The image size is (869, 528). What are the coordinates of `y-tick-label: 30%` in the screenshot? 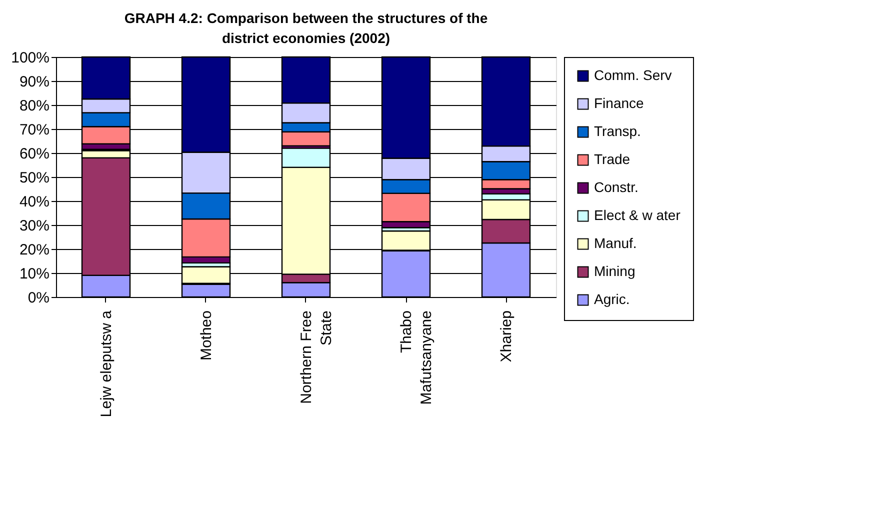 It's located at (34, 226).